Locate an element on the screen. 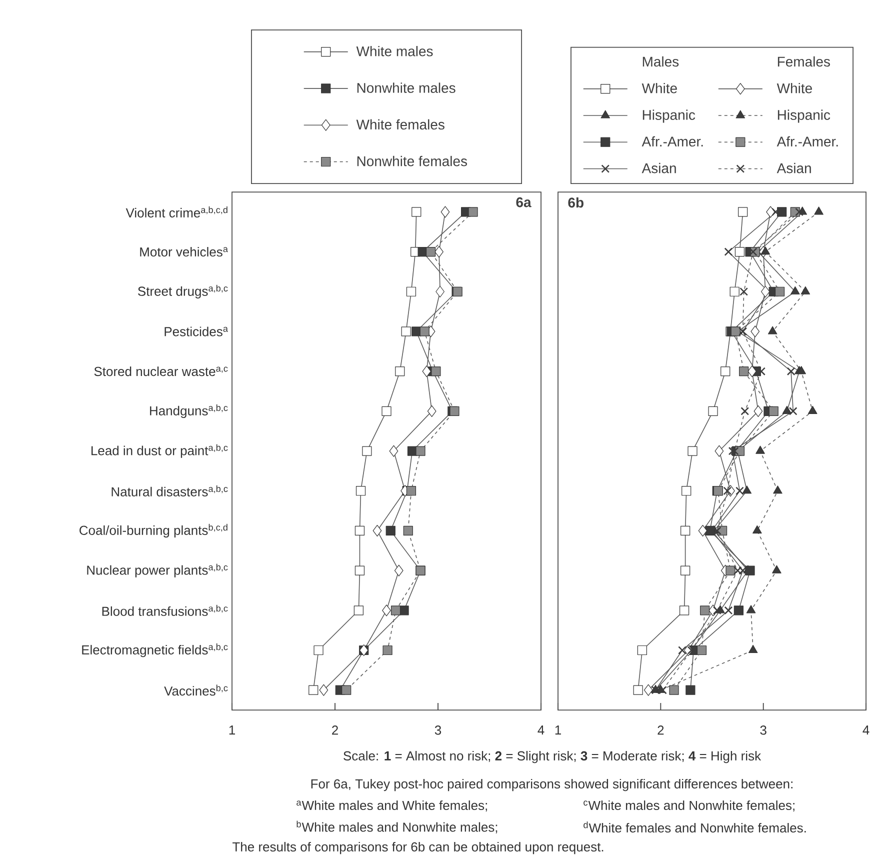 The width and height of the screenshot is (874, 863). chart-title: 6a is located at coordinates (524, 202).